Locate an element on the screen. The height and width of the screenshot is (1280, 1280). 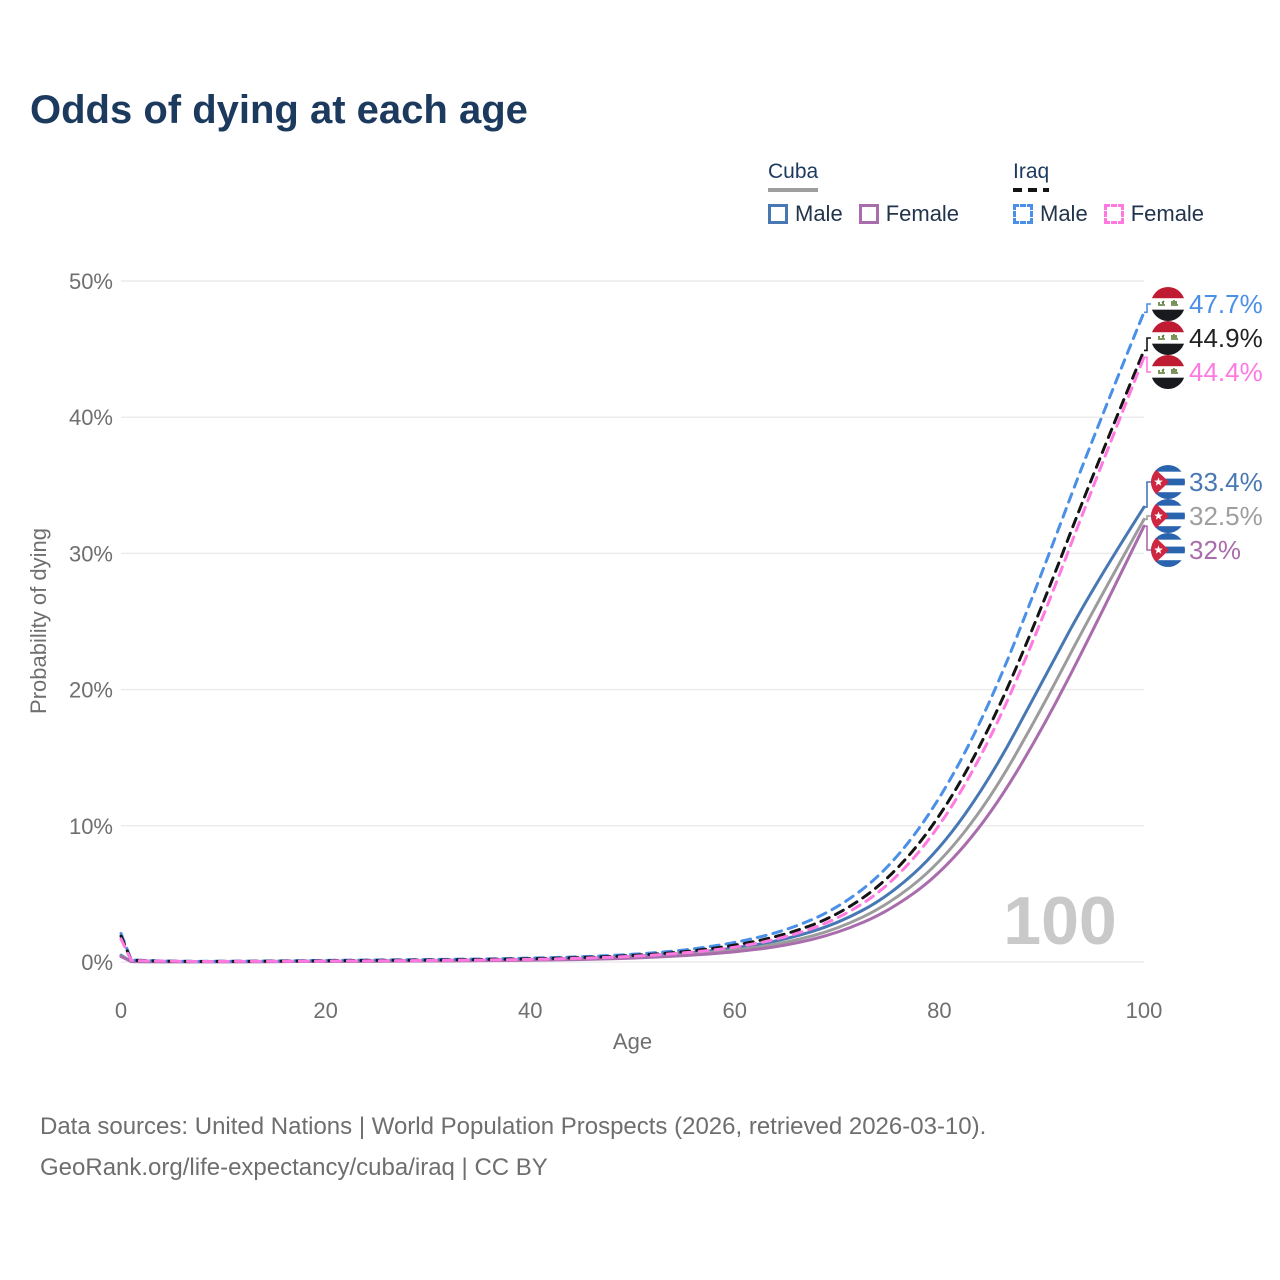
iraq-female-swatch-icon is located at coordinates (1113, 214).